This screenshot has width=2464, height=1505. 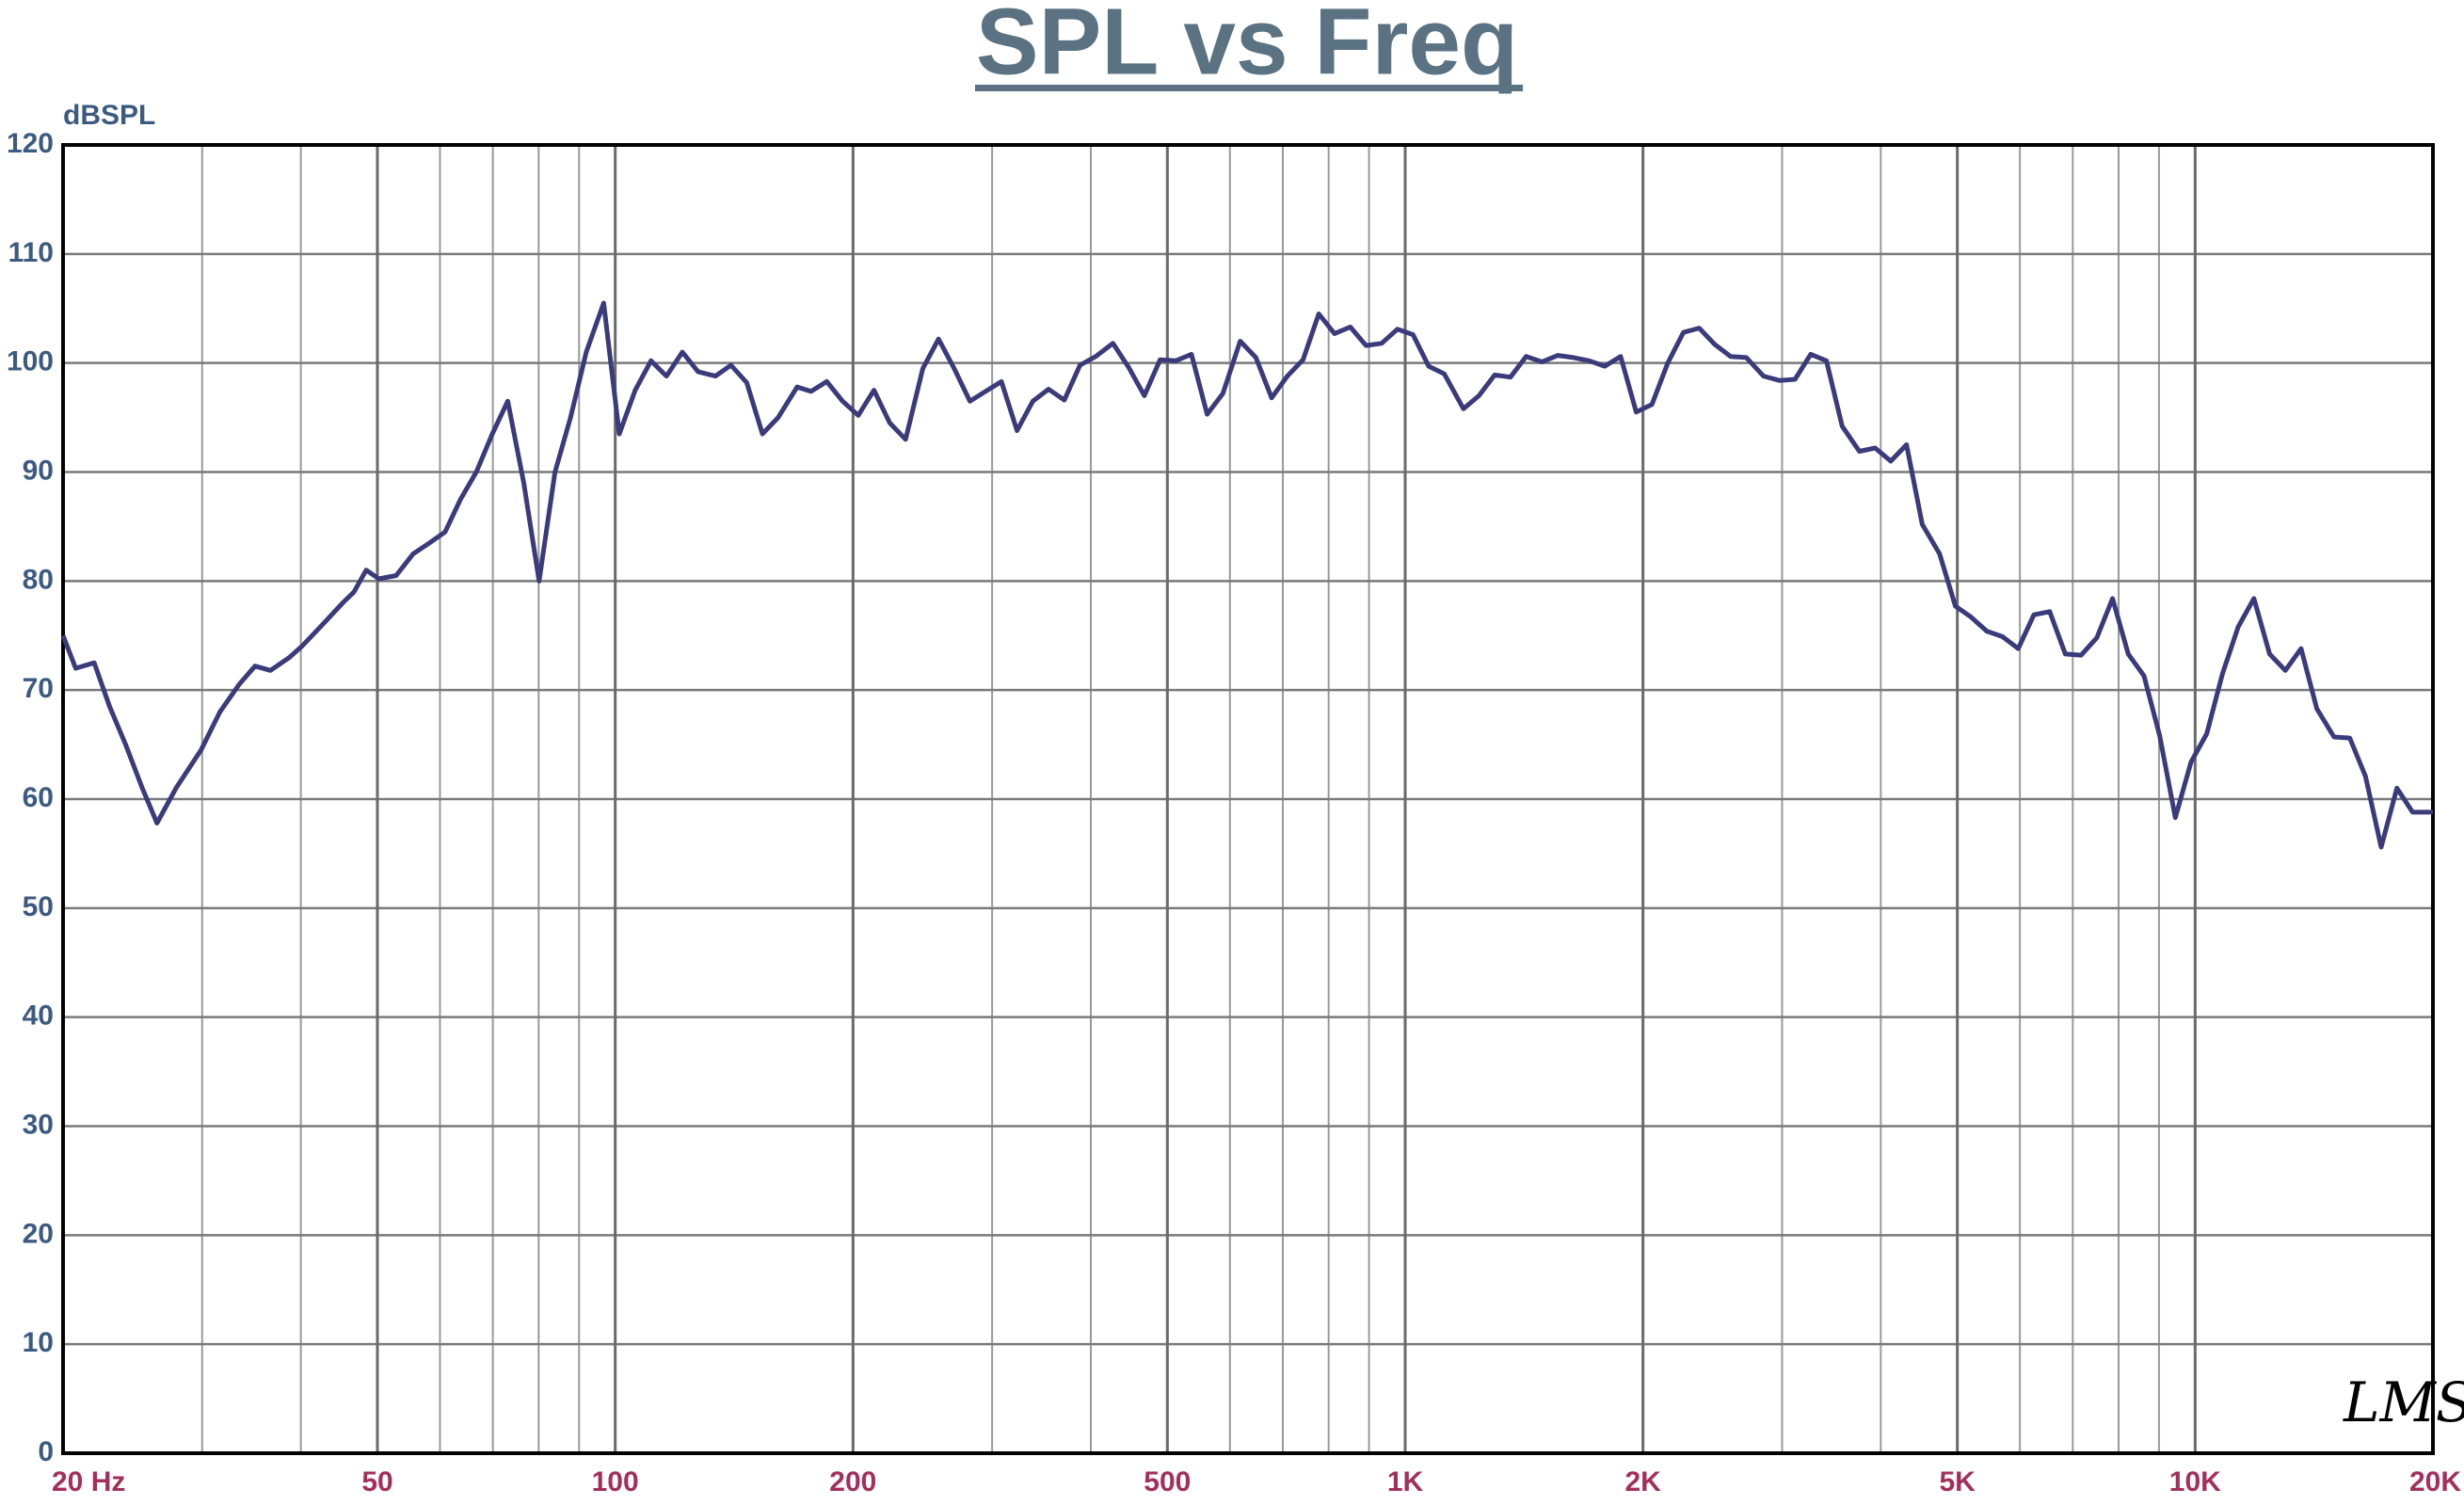 I want to click on y-tick-label: 20, so click(x=38, y=1233).